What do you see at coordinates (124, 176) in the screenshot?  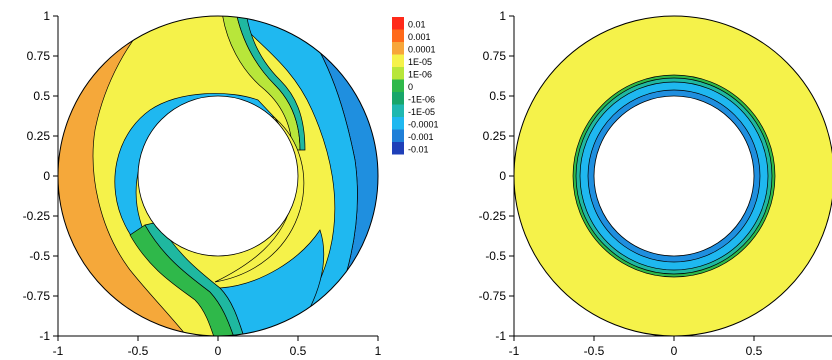 I see `contour-region-orange` at bounding box center [124, 176].